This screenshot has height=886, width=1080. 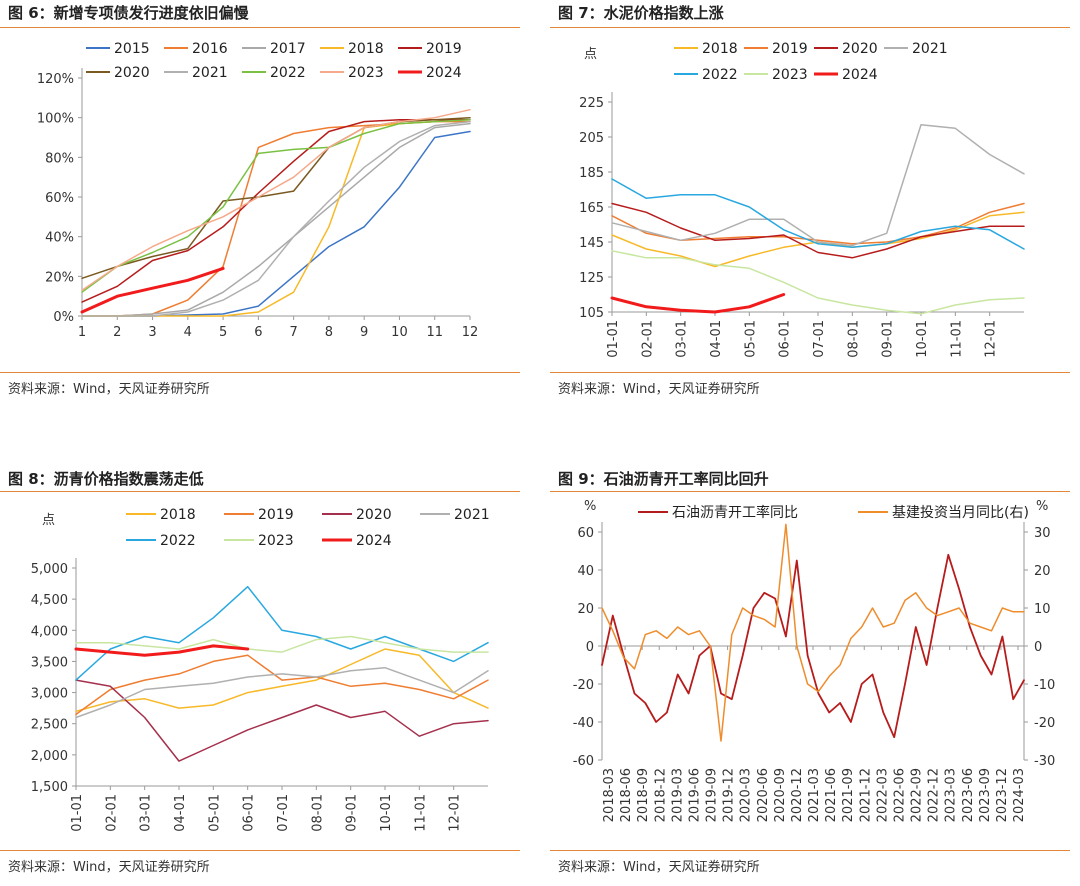 I want to click on x-tick-label: 2, so click(x=117, y=332).